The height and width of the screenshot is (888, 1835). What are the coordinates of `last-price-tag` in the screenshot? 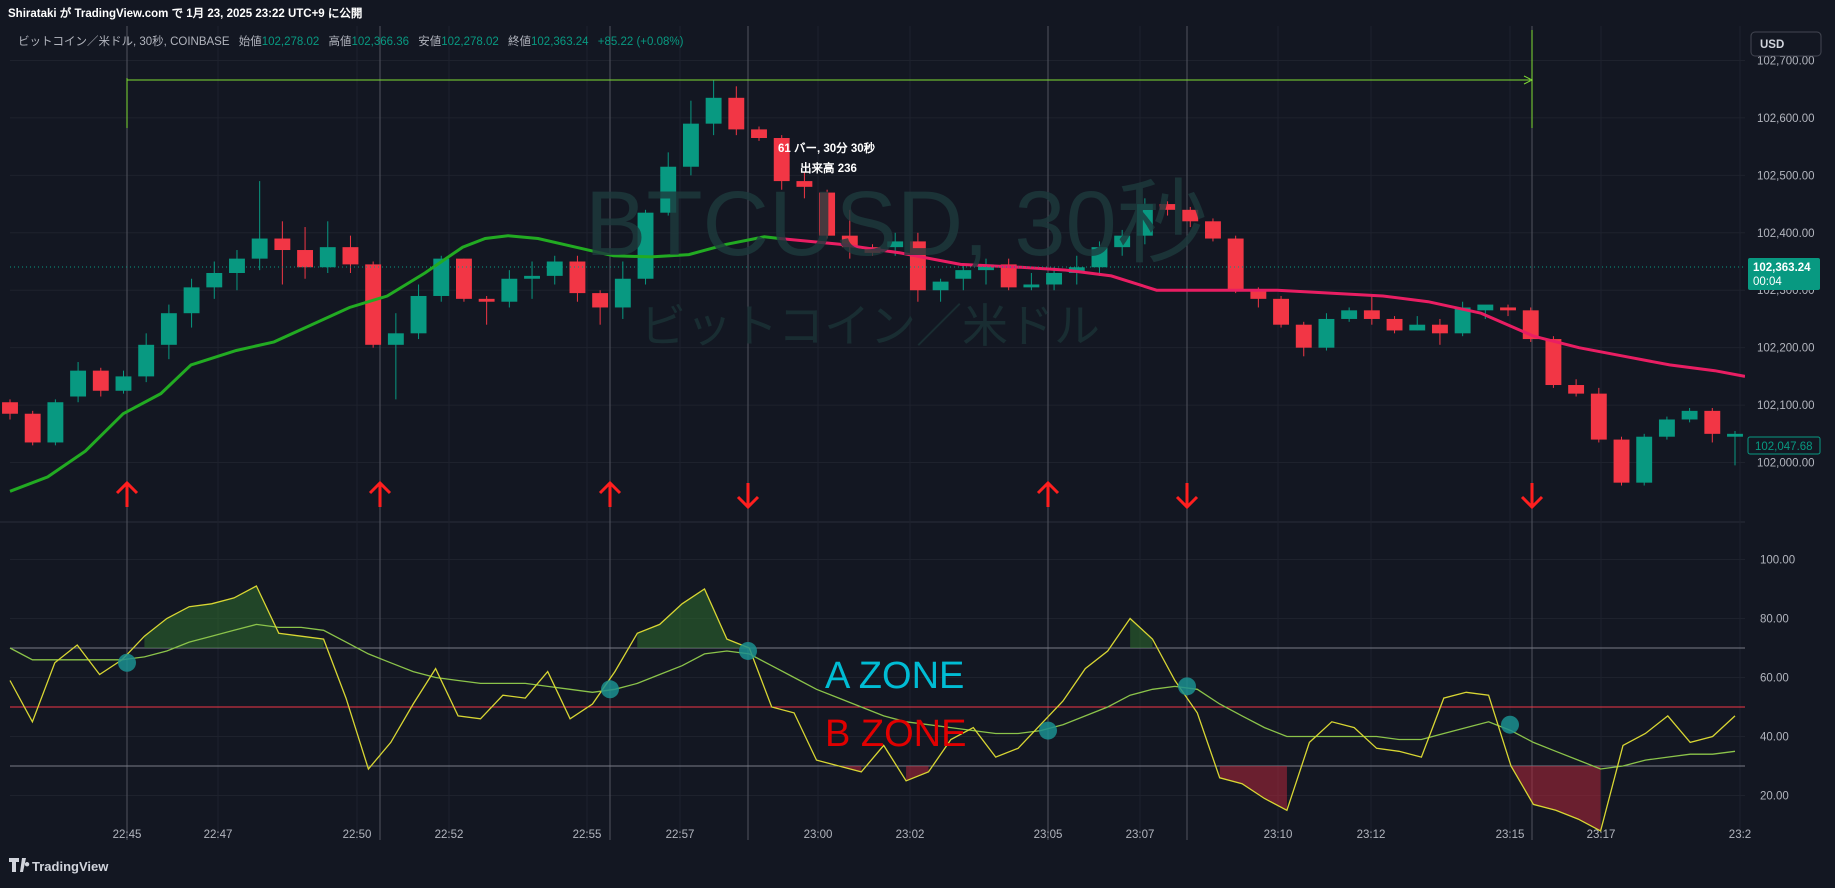 It's located at (1784, 274).